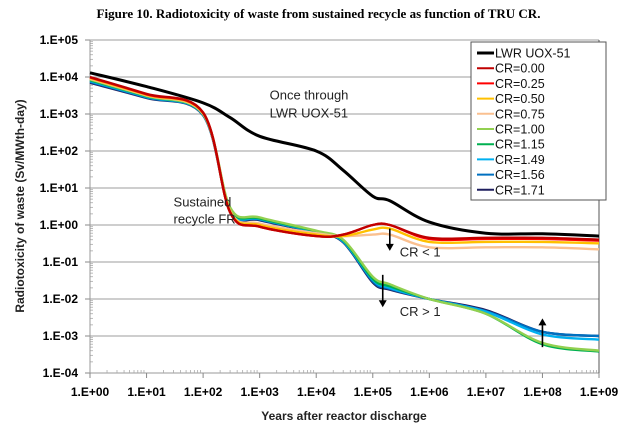  What do you see at coordinates (520, 99) in the screenshot?
I see `legend-label: CR=0.50` at bounding box center [520, 99].